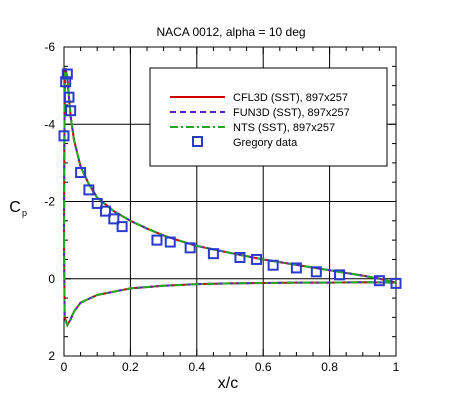 This screenshot has width=450, height=401. What do you see at coordinates (196, 367) in the screenshot?
I see `x-tick-label: 0.4` at bounding box center [196, 367].